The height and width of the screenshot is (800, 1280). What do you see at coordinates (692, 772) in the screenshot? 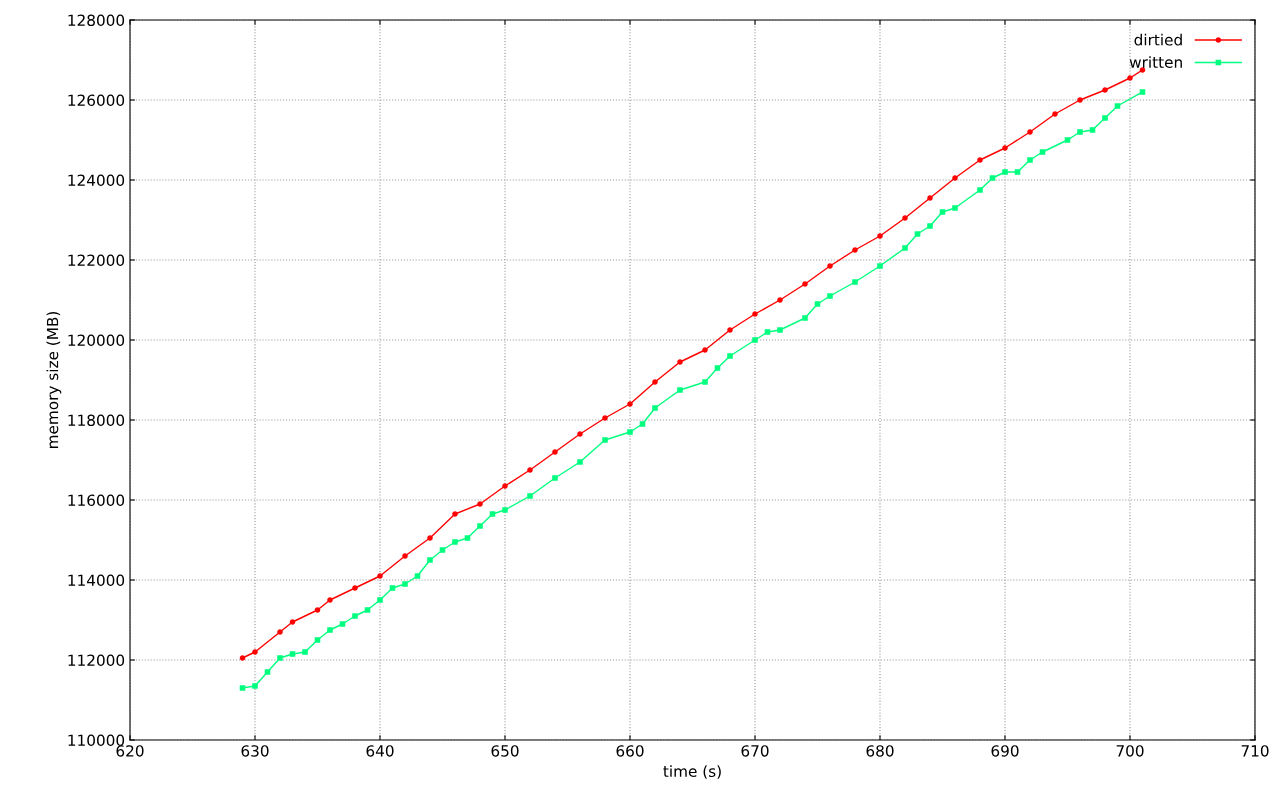
I see `x-axis-title: time (s)` at bounding box center [692, 772].